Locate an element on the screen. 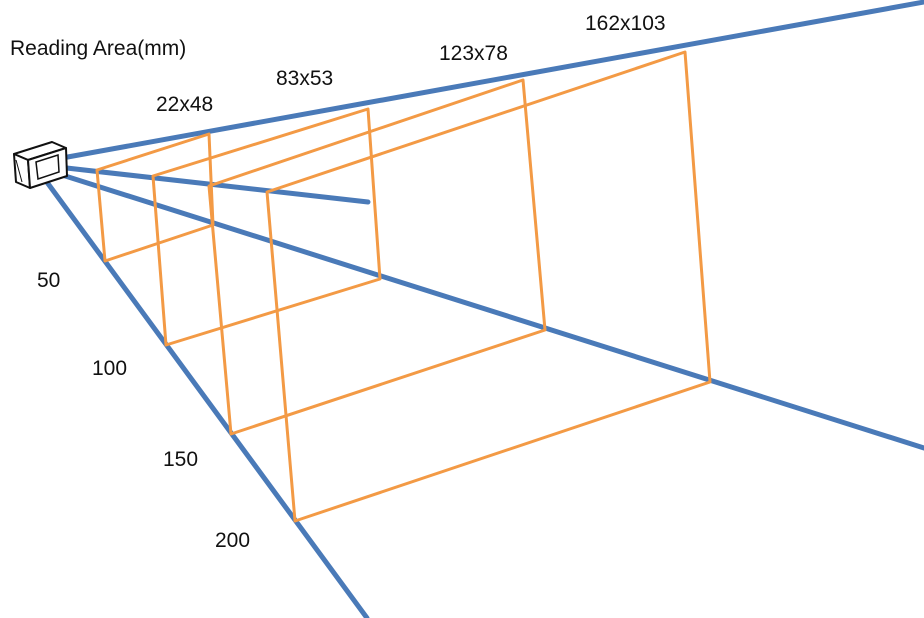  reading-area-label-123x78: 123x78 is located at coordinates (473, 53).